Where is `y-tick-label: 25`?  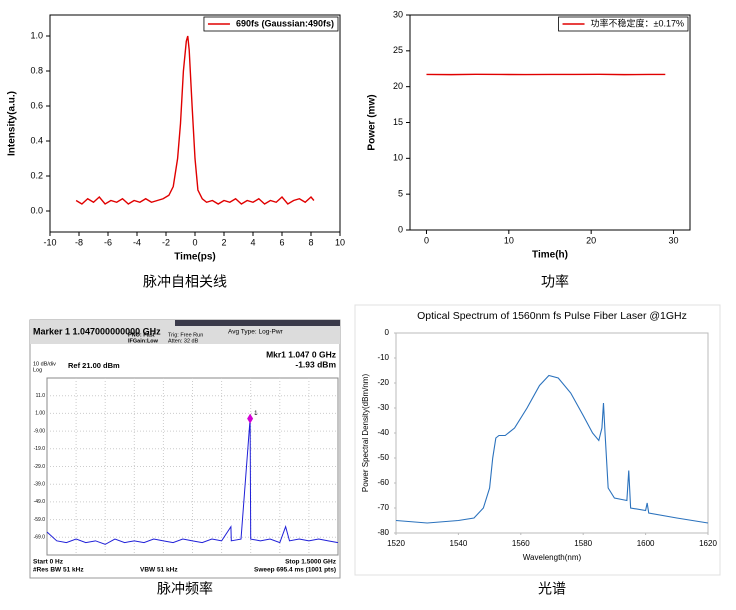 y-tick-label: 25 is located at coordinates (398, 50).